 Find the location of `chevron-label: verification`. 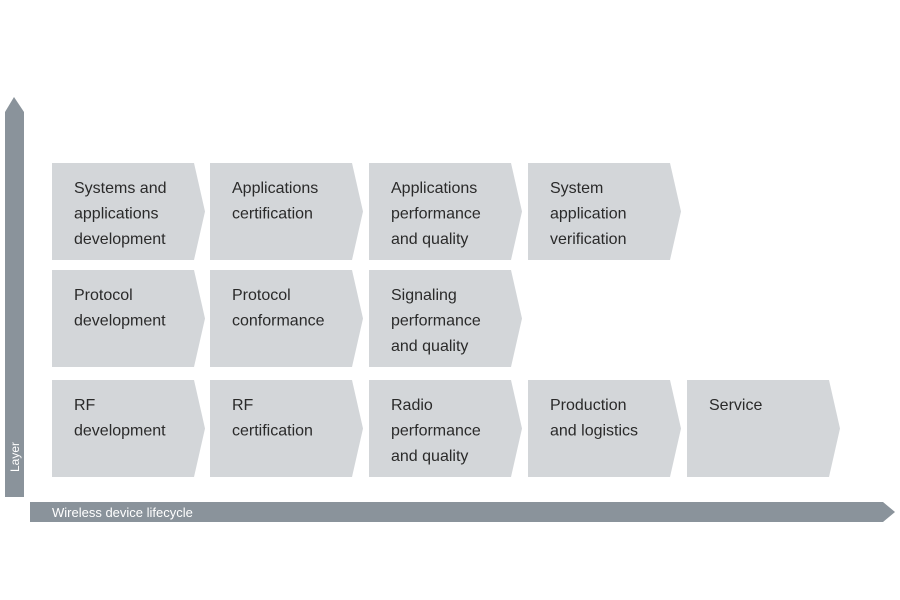

chevron-label: verification is located at coordinates (588, 239).